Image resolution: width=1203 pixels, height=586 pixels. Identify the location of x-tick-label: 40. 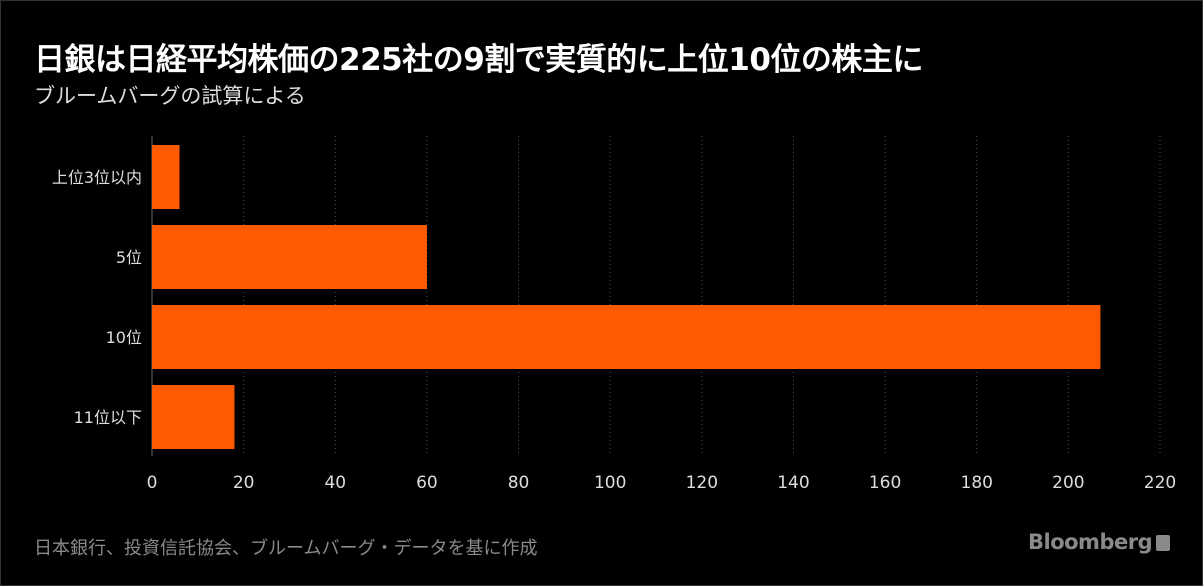
(335, 483).